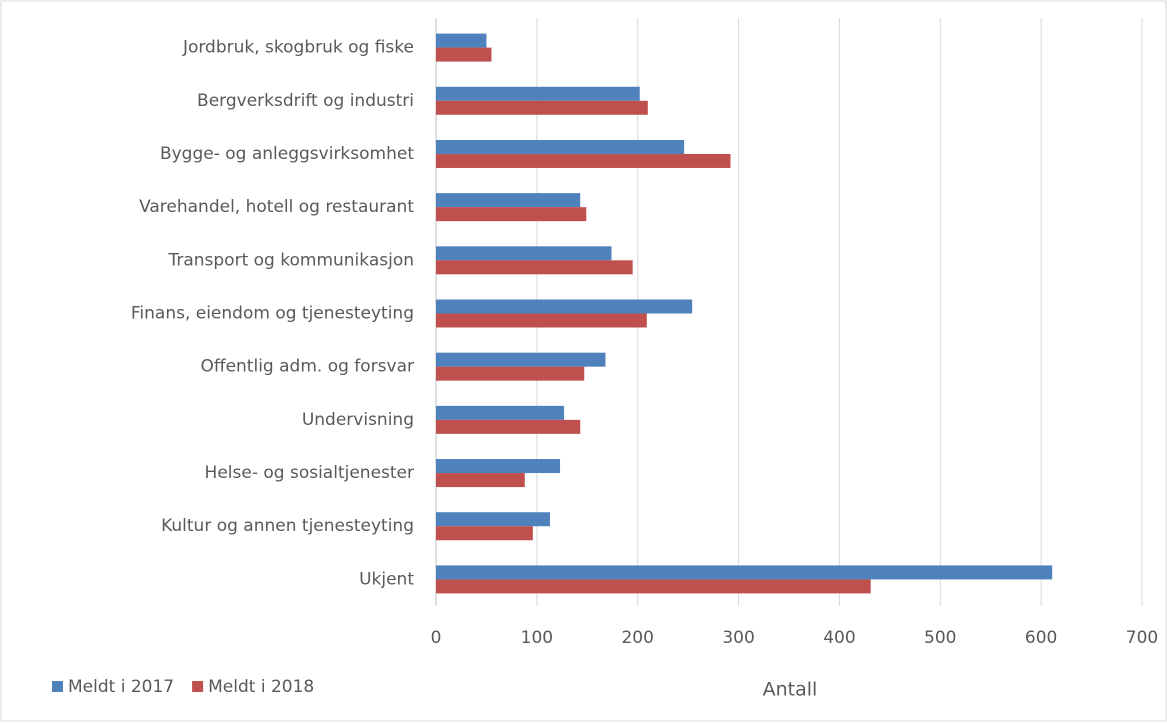  I want to click on y-tick-label: Ukjent, so click(386, 579).